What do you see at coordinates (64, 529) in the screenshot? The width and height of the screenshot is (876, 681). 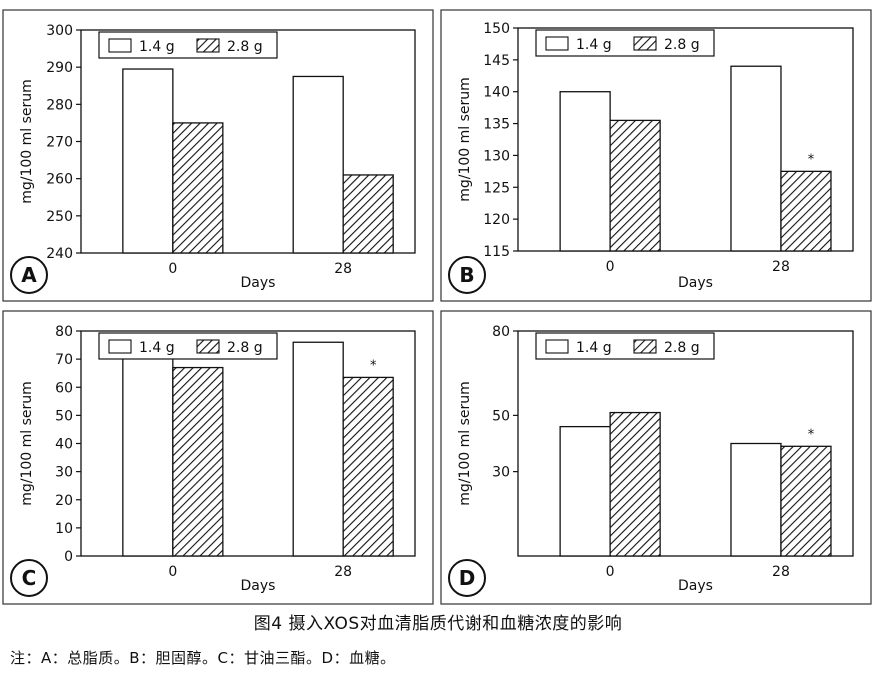 I see `y-tick-label: 10` at bounding box center [64, 529].